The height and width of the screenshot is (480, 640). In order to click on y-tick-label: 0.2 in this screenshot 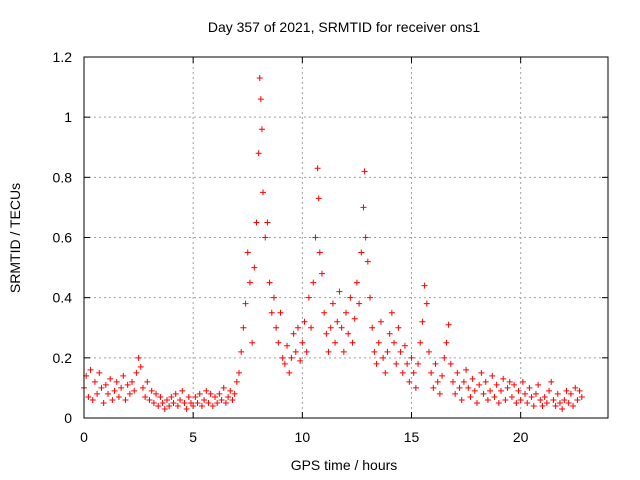, I will do `click(63, 358)`.